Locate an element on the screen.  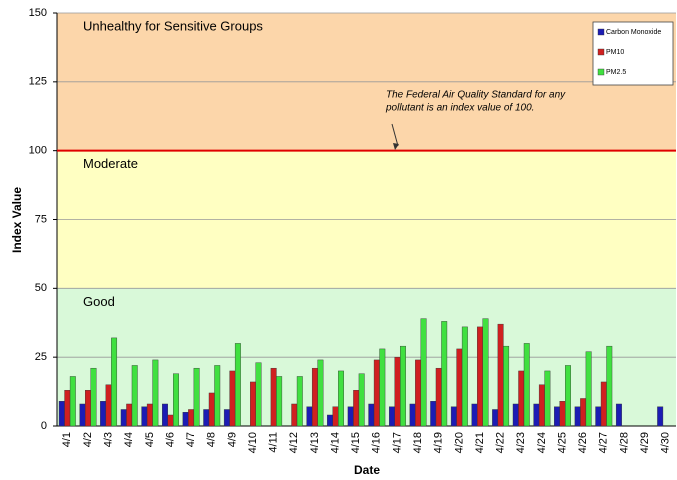
band-label: Unhealthy for Sensitive Groups is located at coordinates (173, 25).